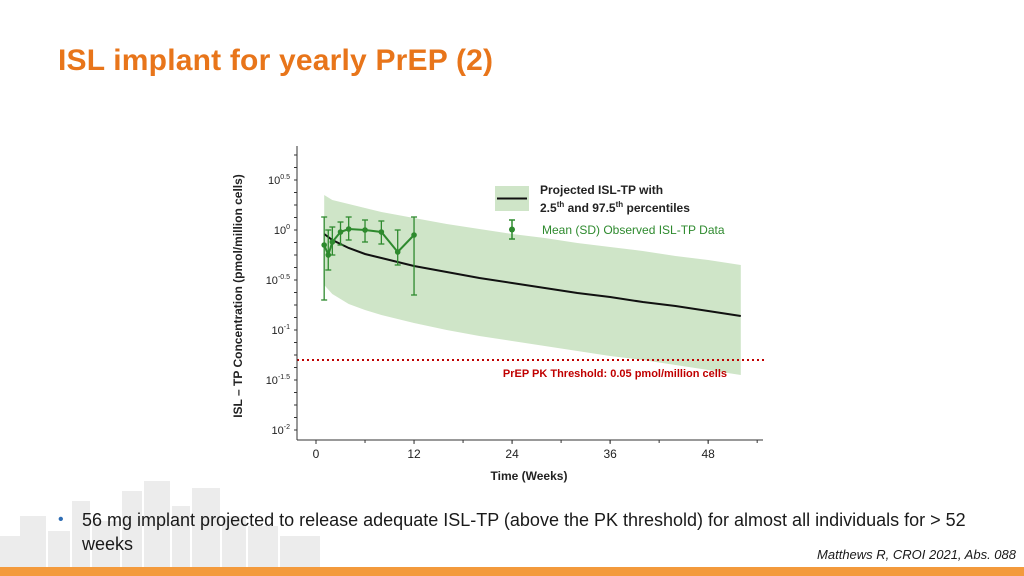 The height and width of the screenshot is (576, 1024). Describe the element at coordinates (281, 430) in the screenshot. I see `y-tick-label: 10⁻²` at that location.